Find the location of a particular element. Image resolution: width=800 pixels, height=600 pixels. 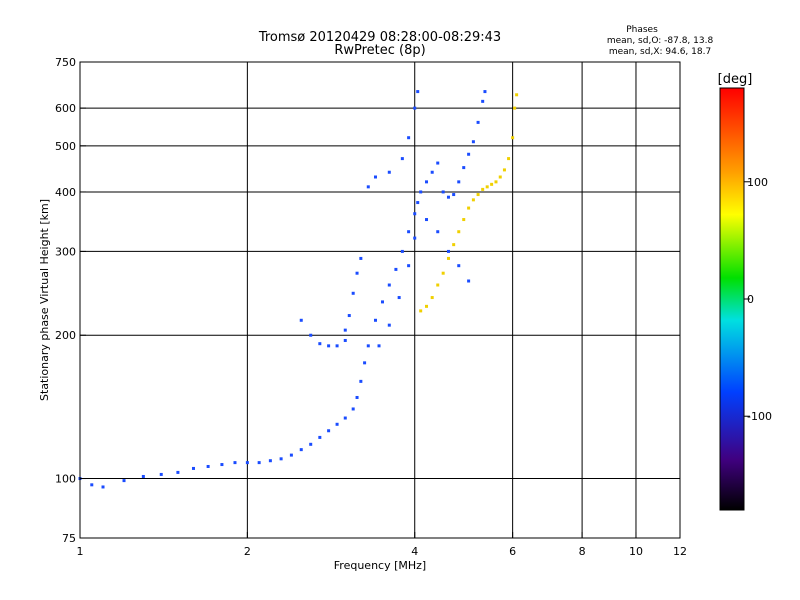

x-tick-label: 8 is located at coordinates (582, 551).